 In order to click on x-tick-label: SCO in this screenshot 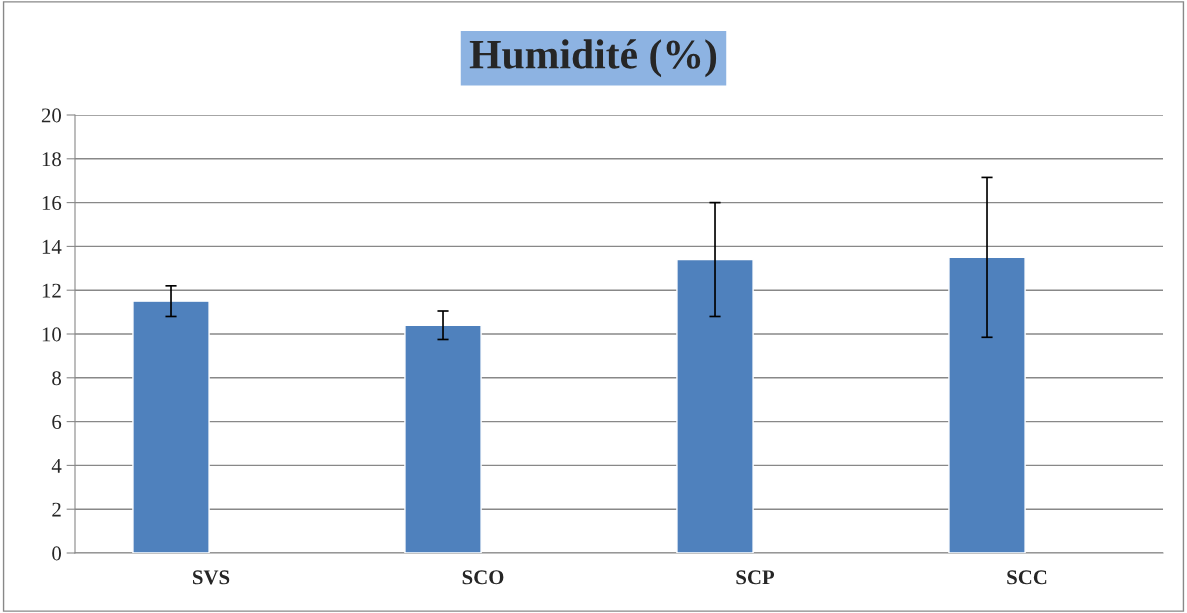, I will do `click(483, 577)`.